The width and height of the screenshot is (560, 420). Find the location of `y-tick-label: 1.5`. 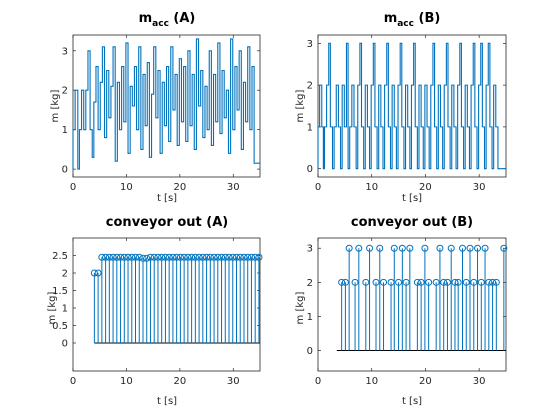

y-tick-label: 1.5 is located at coordinates (60, 291).